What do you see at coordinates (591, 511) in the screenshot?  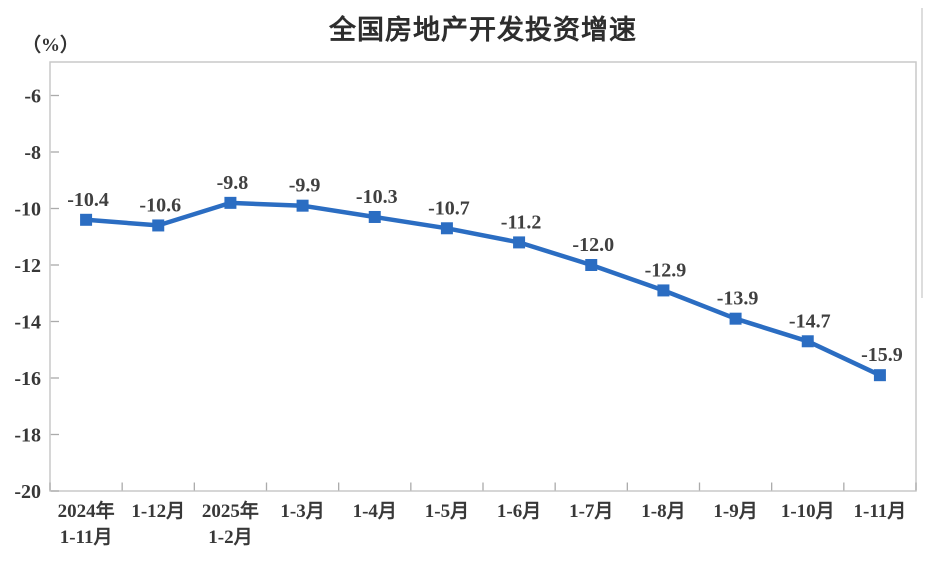 I see `x-tick-label: 1-7月` at bounding box center [591, 511].